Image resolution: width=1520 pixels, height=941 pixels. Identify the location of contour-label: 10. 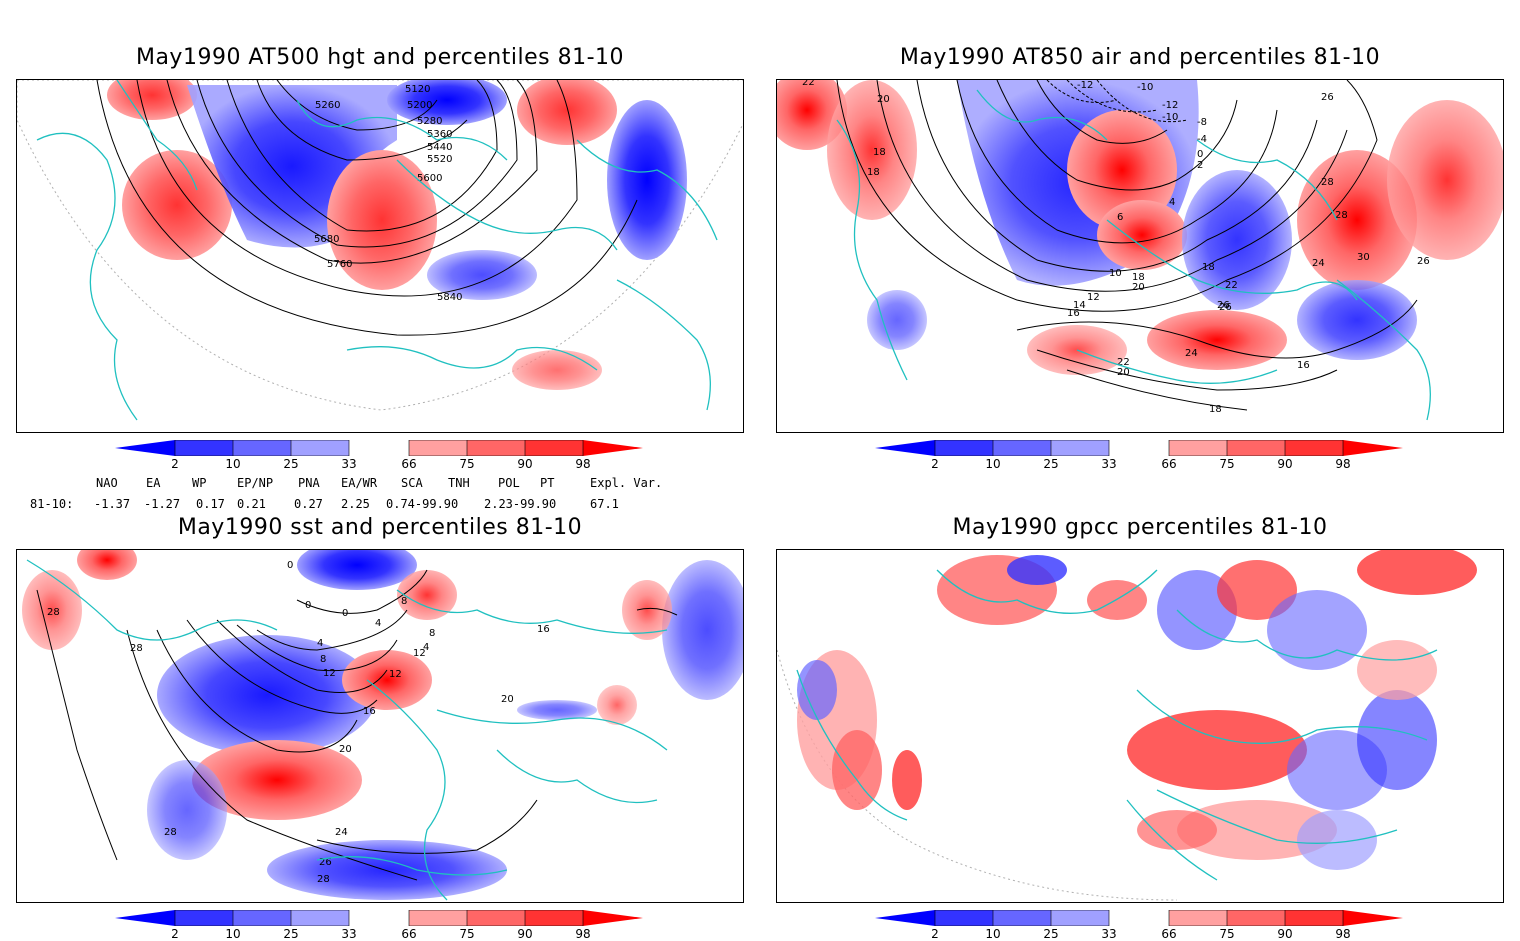
(1115, 273).